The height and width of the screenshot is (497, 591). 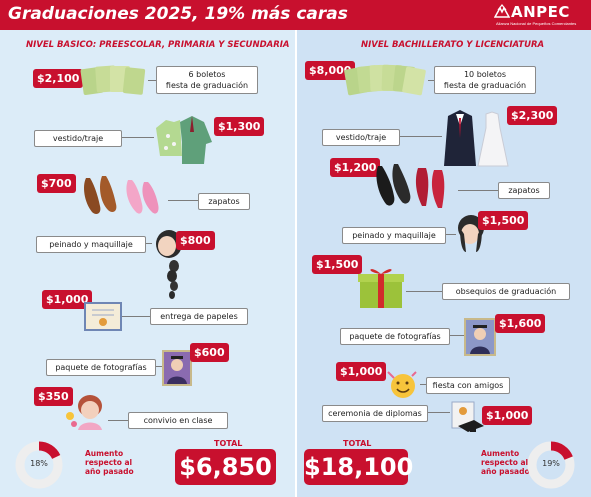 I want to click on logo-text: ANPEC, so click(x=540, y=12).